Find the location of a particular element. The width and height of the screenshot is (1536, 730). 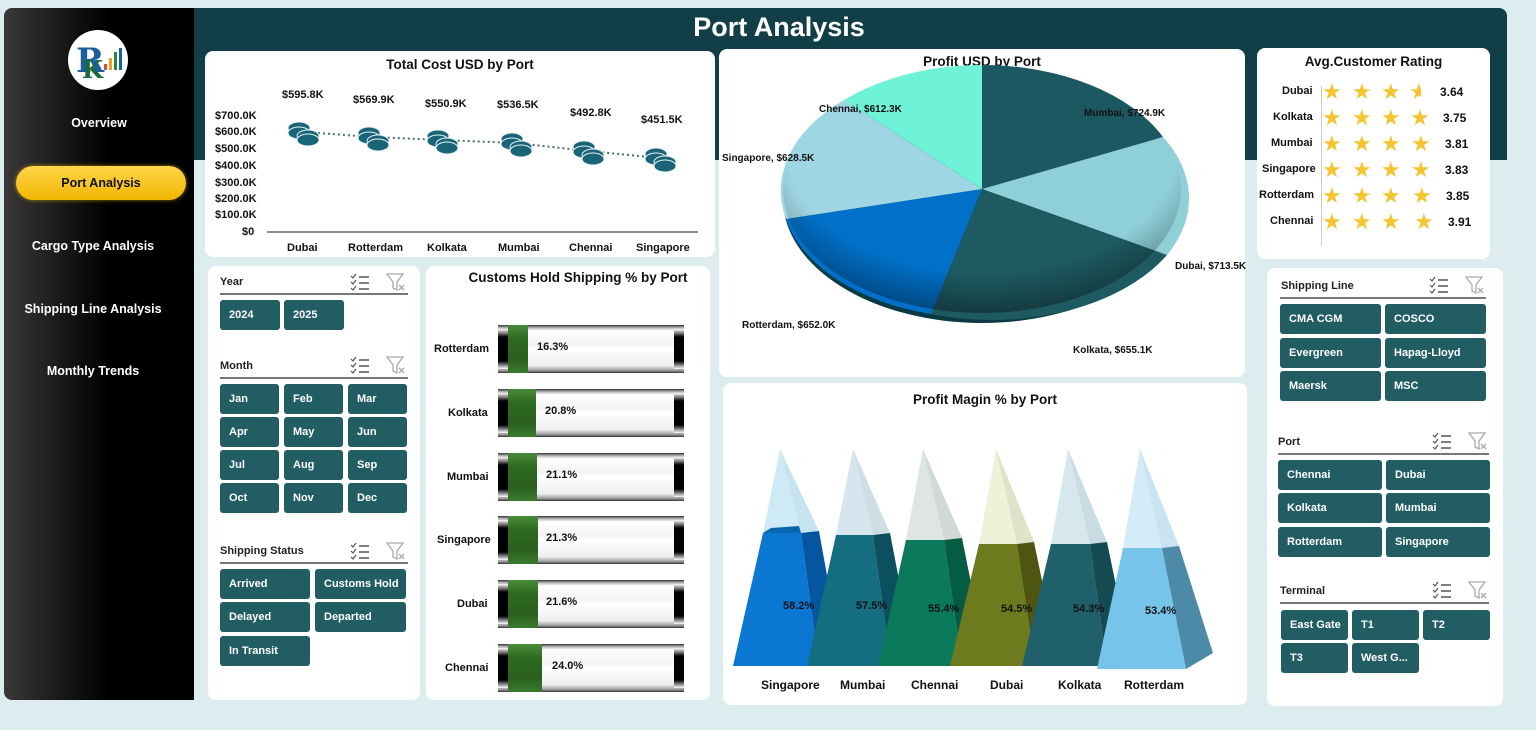

rating-value: 3.83 is located at coordinates (1457, 170).